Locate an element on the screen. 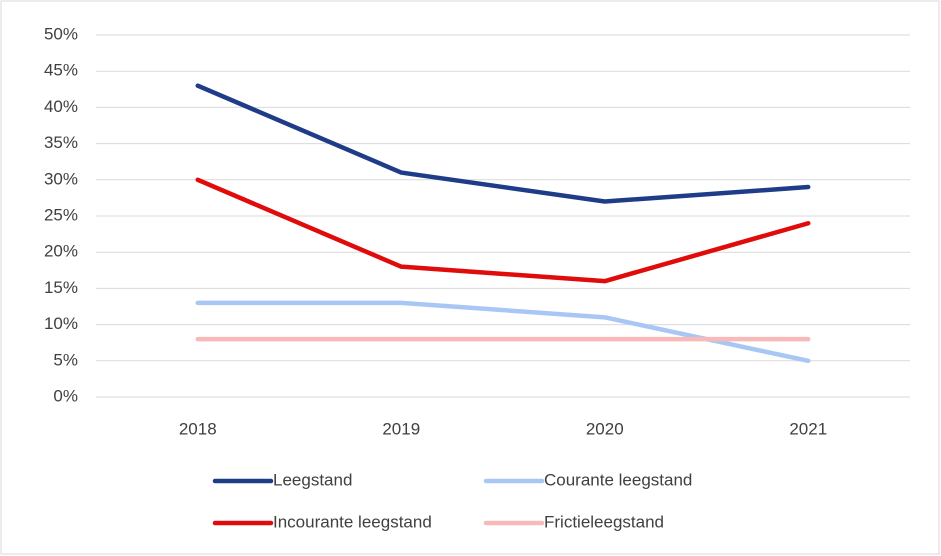  x-tick-label: 2021 is located at coordinates (808, 428).